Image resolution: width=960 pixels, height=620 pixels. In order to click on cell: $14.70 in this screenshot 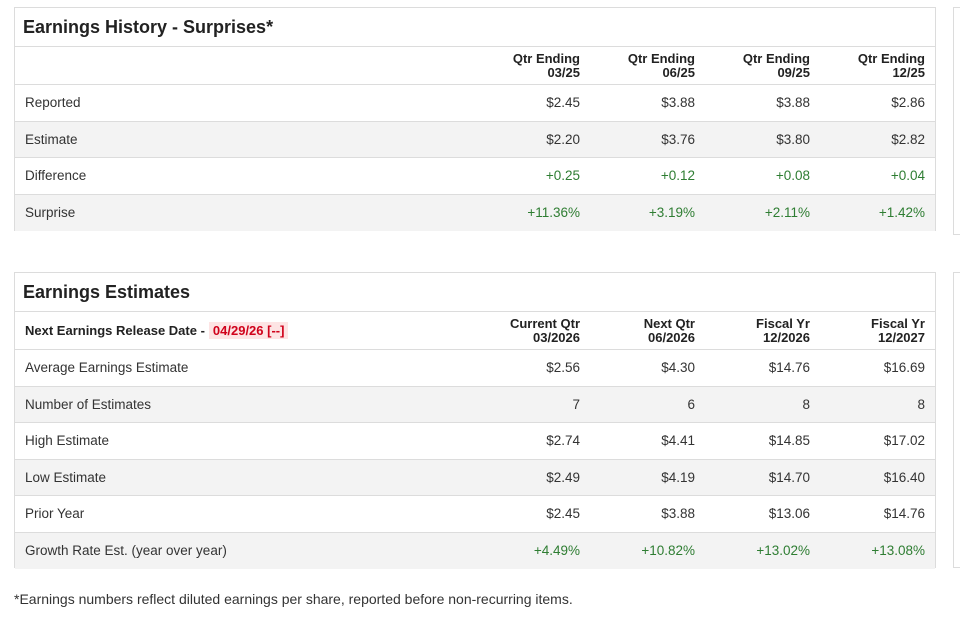, I will do `click(789, 477)`.